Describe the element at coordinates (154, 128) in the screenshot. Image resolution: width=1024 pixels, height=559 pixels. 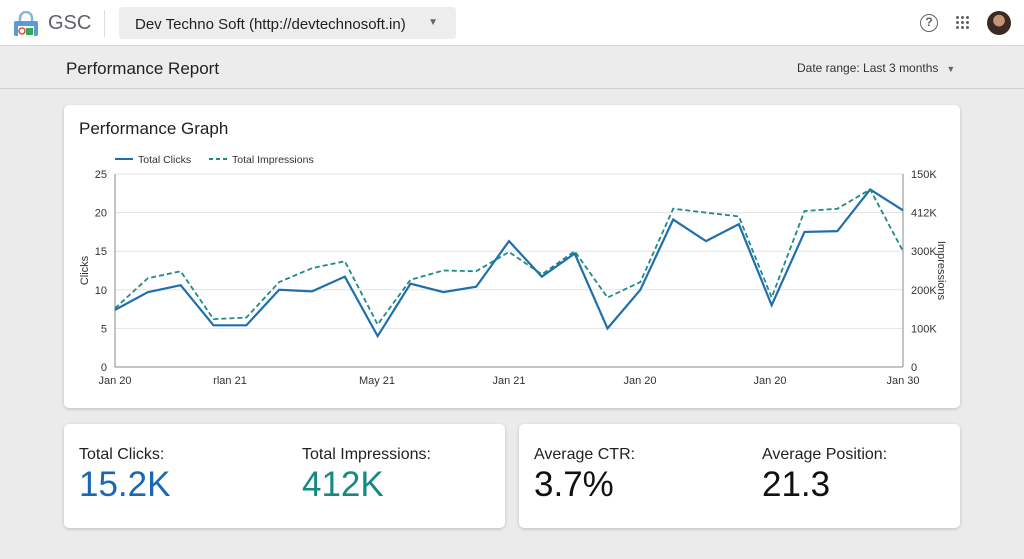
I see `graph-title: Performance Graph` at that location.